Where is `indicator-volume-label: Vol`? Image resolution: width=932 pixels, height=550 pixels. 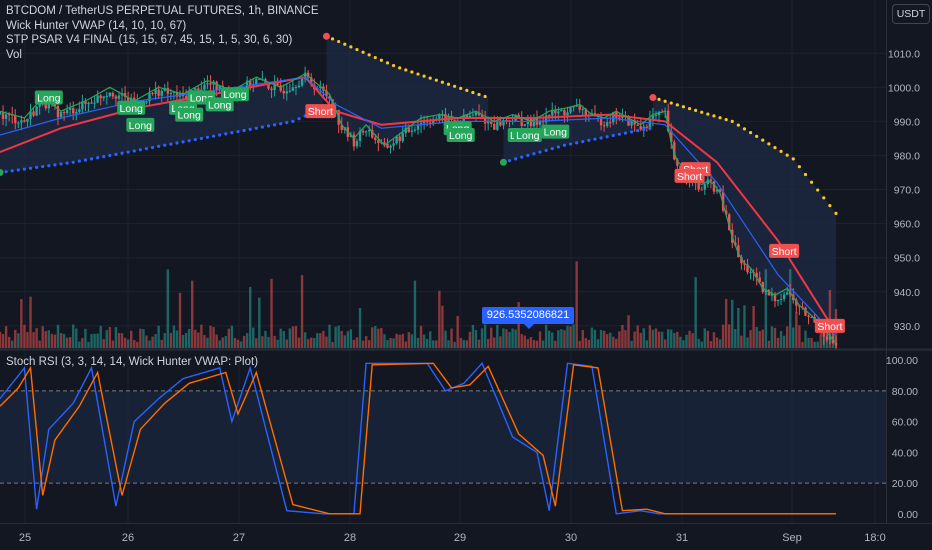 indicator-volume-label: Vol is located at coordinates (14, 54).